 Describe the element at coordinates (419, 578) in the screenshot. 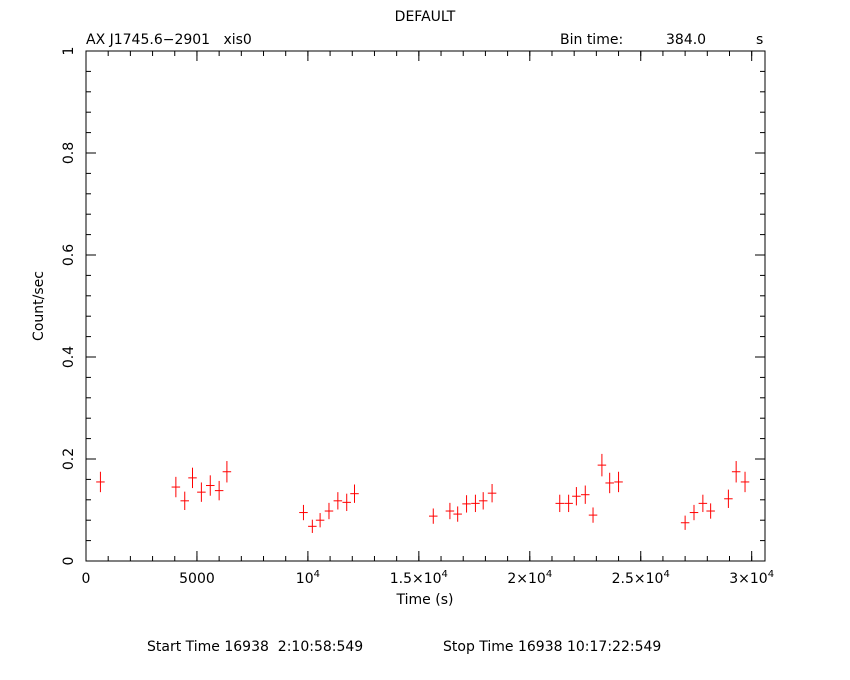

I see `x-tick-label: 1.5×10⁴` at that location.